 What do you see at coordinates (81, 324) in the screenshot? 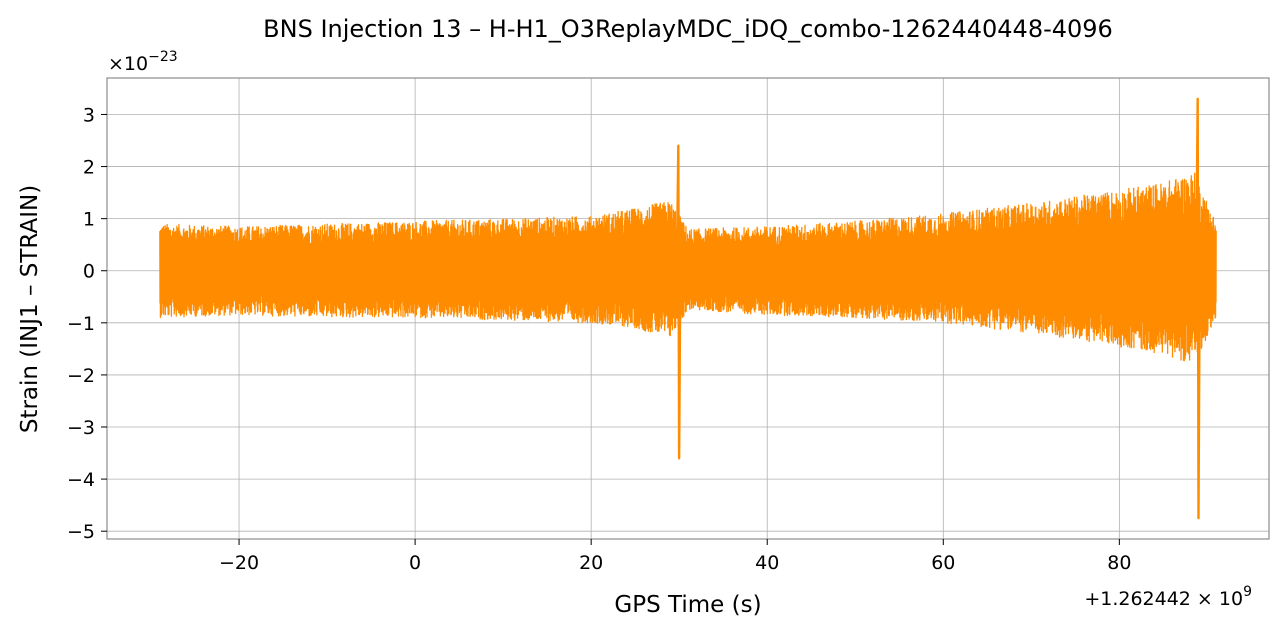
I see `y-tick-label: −1` at bounding box center [81, 324].